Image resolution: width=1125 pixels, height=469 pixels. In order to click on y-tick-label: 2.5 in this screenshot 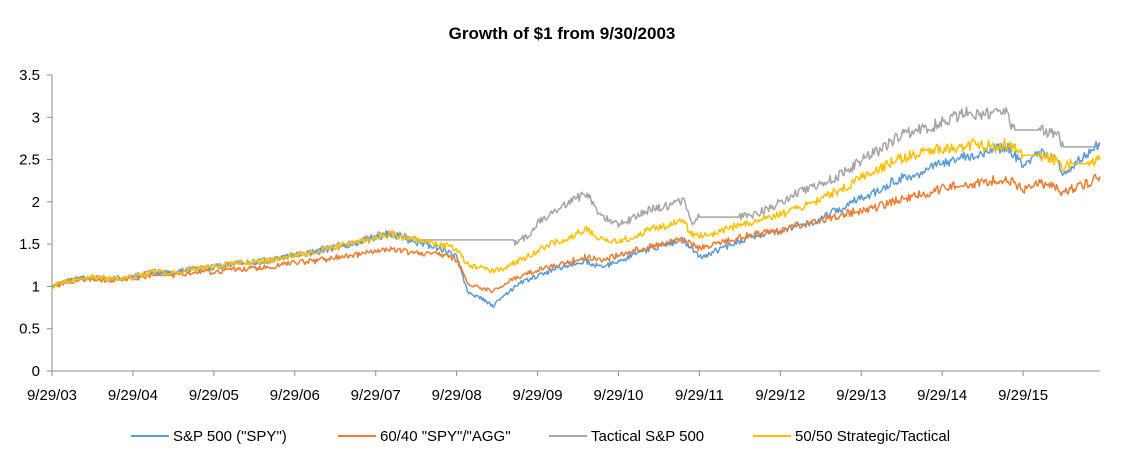, I will do `click(29, 160)`.